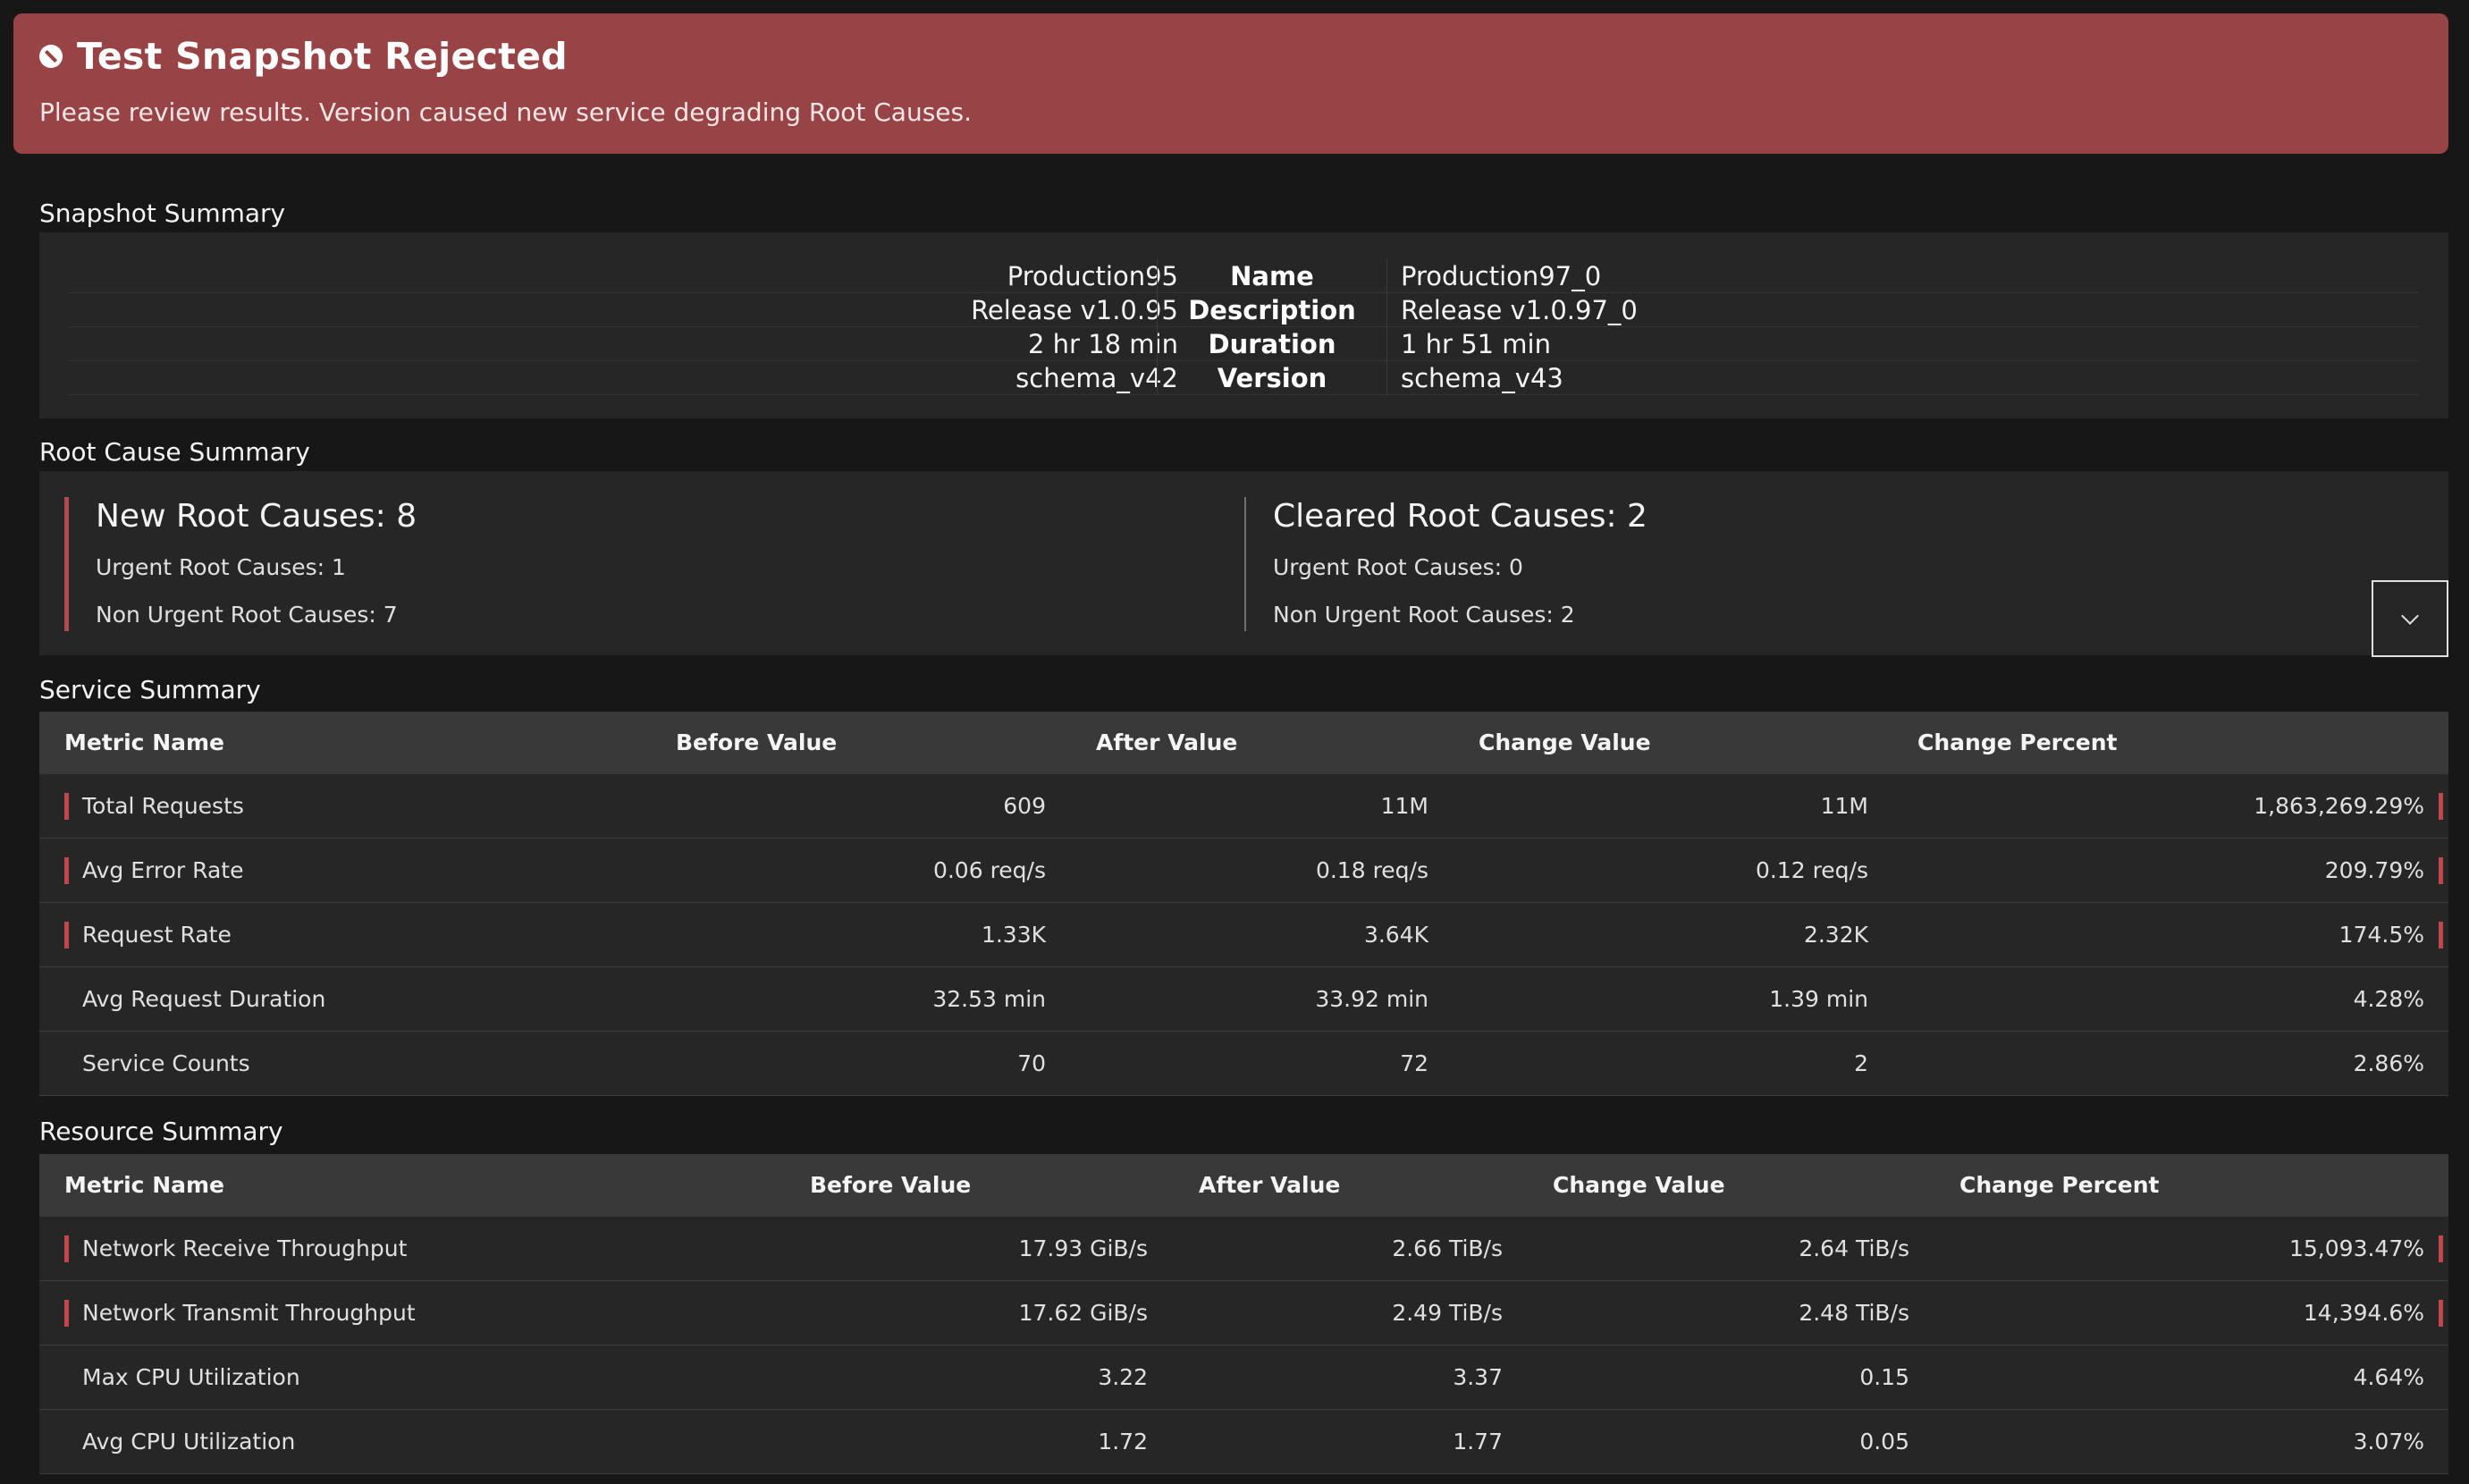 The width and height of the screenshot is (2469, 1484). What do you see at coordinates (1096, 378) in the screenshot?
I see `snapshot-before-value: schema_v42` at bounding box center [1096, 378].